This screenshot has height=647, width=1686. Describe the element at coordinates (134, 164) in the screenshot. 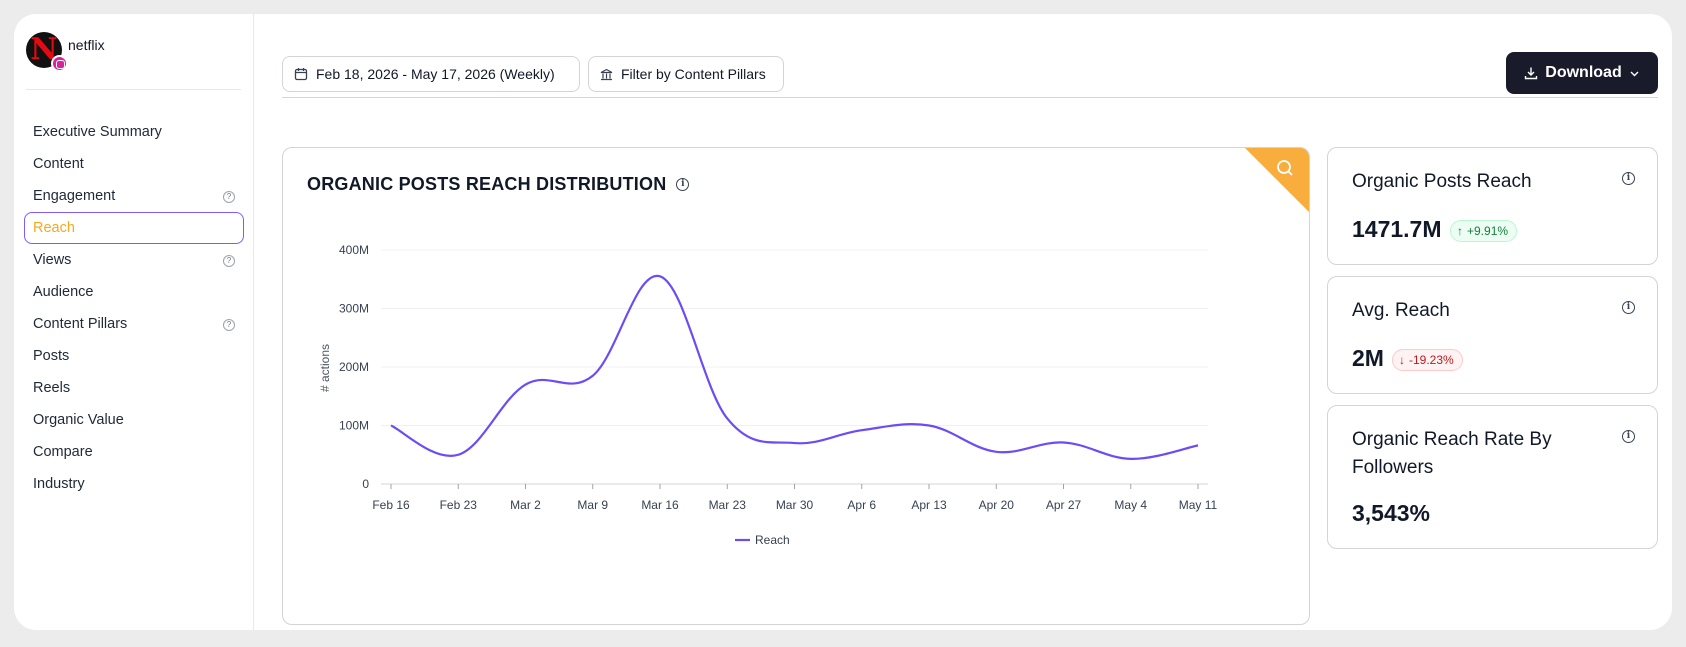

I see `sidebar-item-content: Content` at that location.